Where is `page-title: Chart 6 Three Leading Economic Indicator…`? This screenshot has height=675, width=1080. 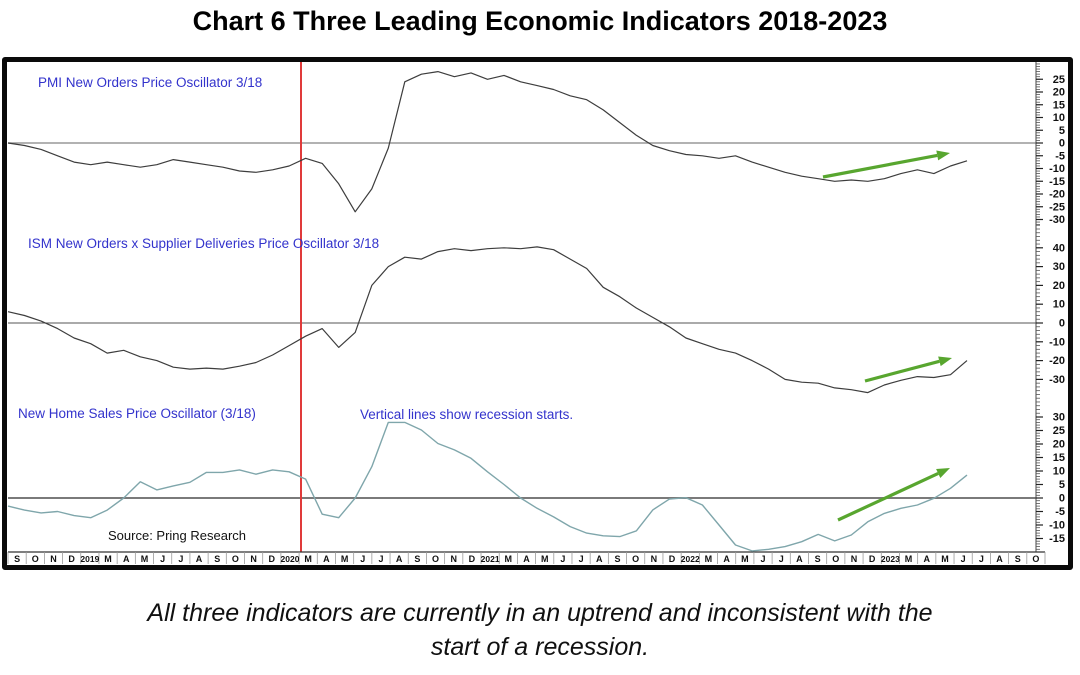
page-title: Chart 6 Three Leading Economic Indicator… is located at coordinates (540, 21).